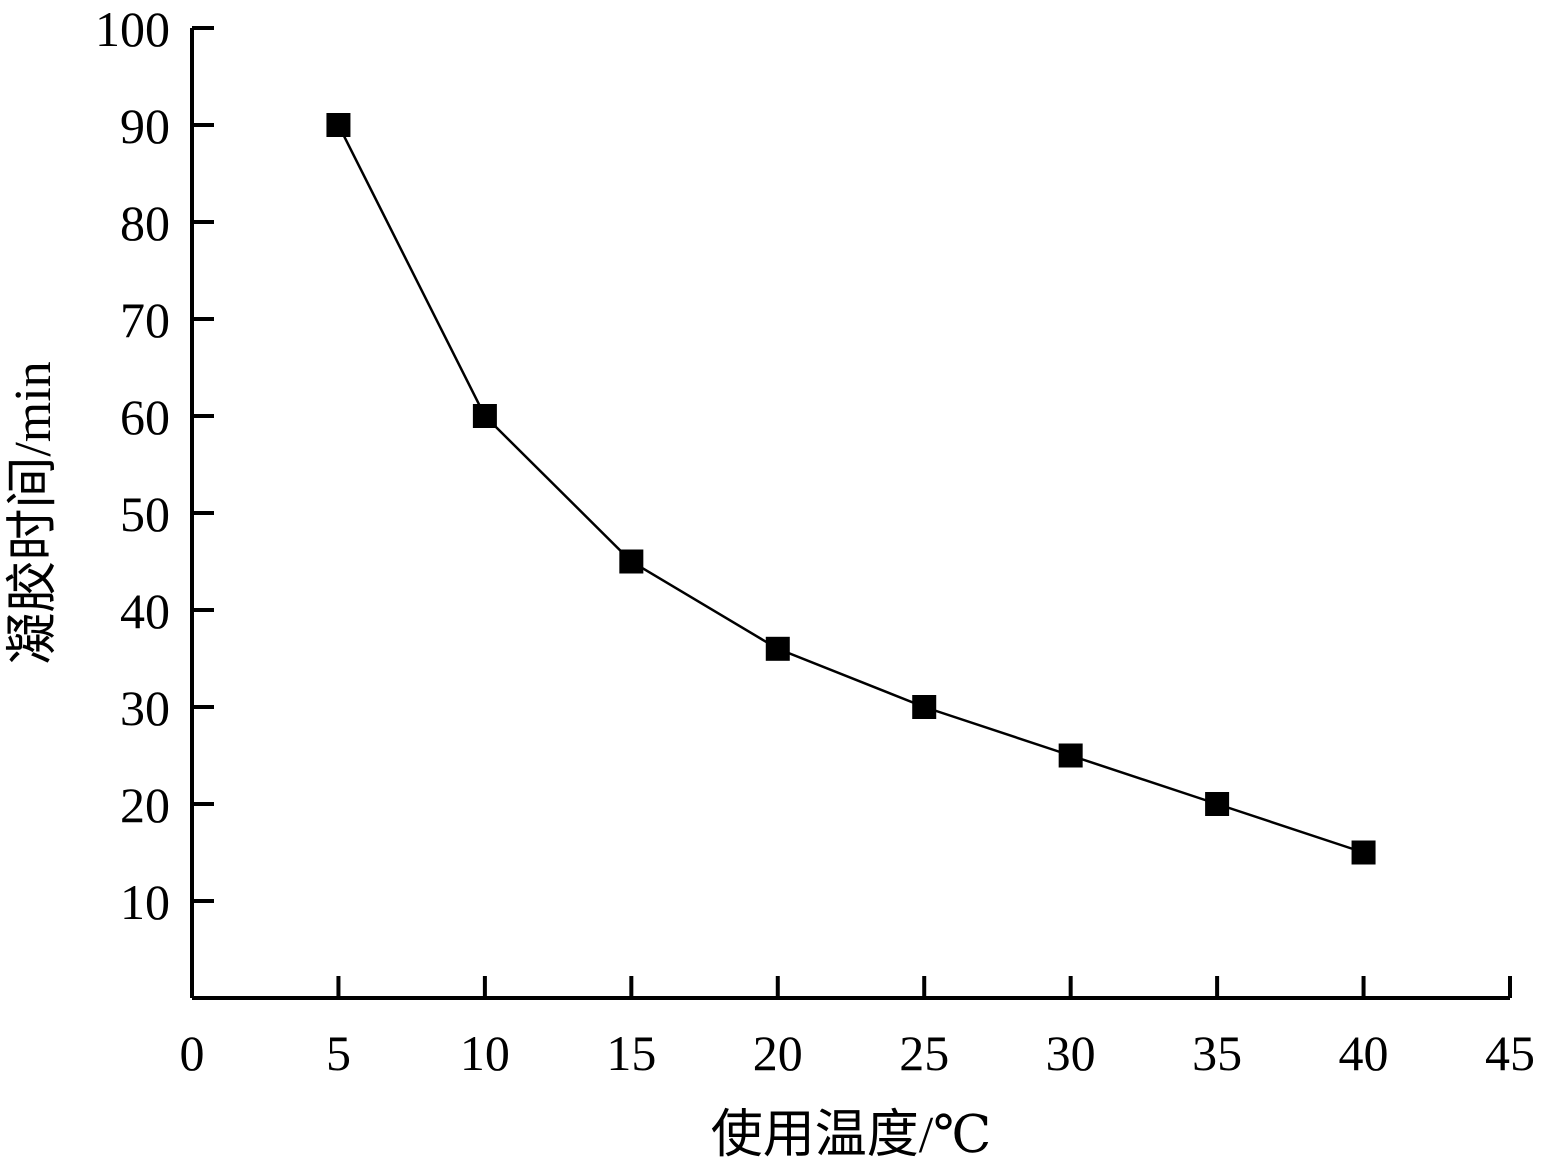  Describe the element at coordinates (132, 29) in the screenshot. I see `y-tick-label: 100` at that location.